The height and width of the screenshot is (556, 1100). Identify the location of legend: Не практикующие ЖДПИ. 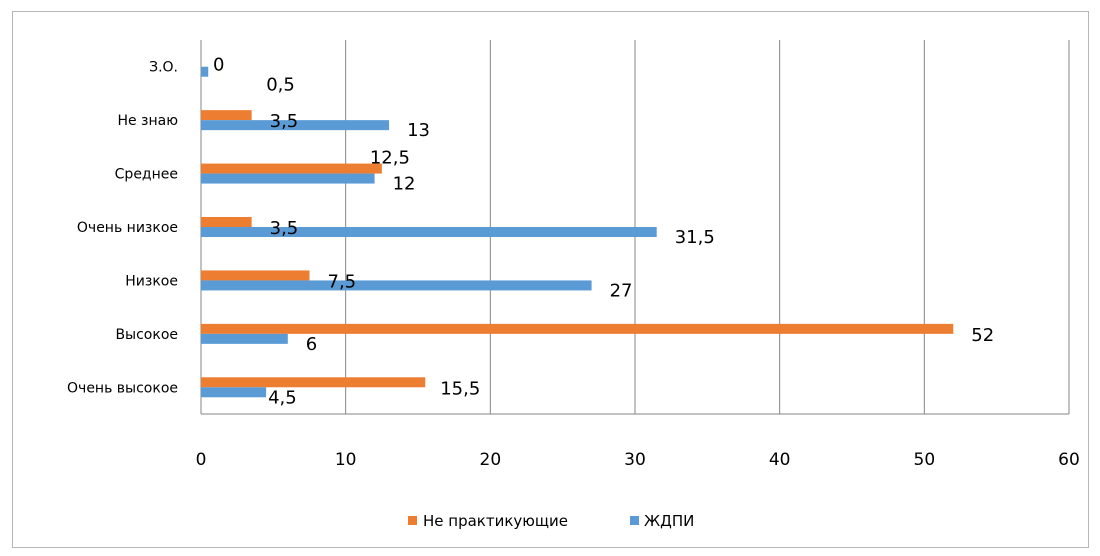
(551, 521).